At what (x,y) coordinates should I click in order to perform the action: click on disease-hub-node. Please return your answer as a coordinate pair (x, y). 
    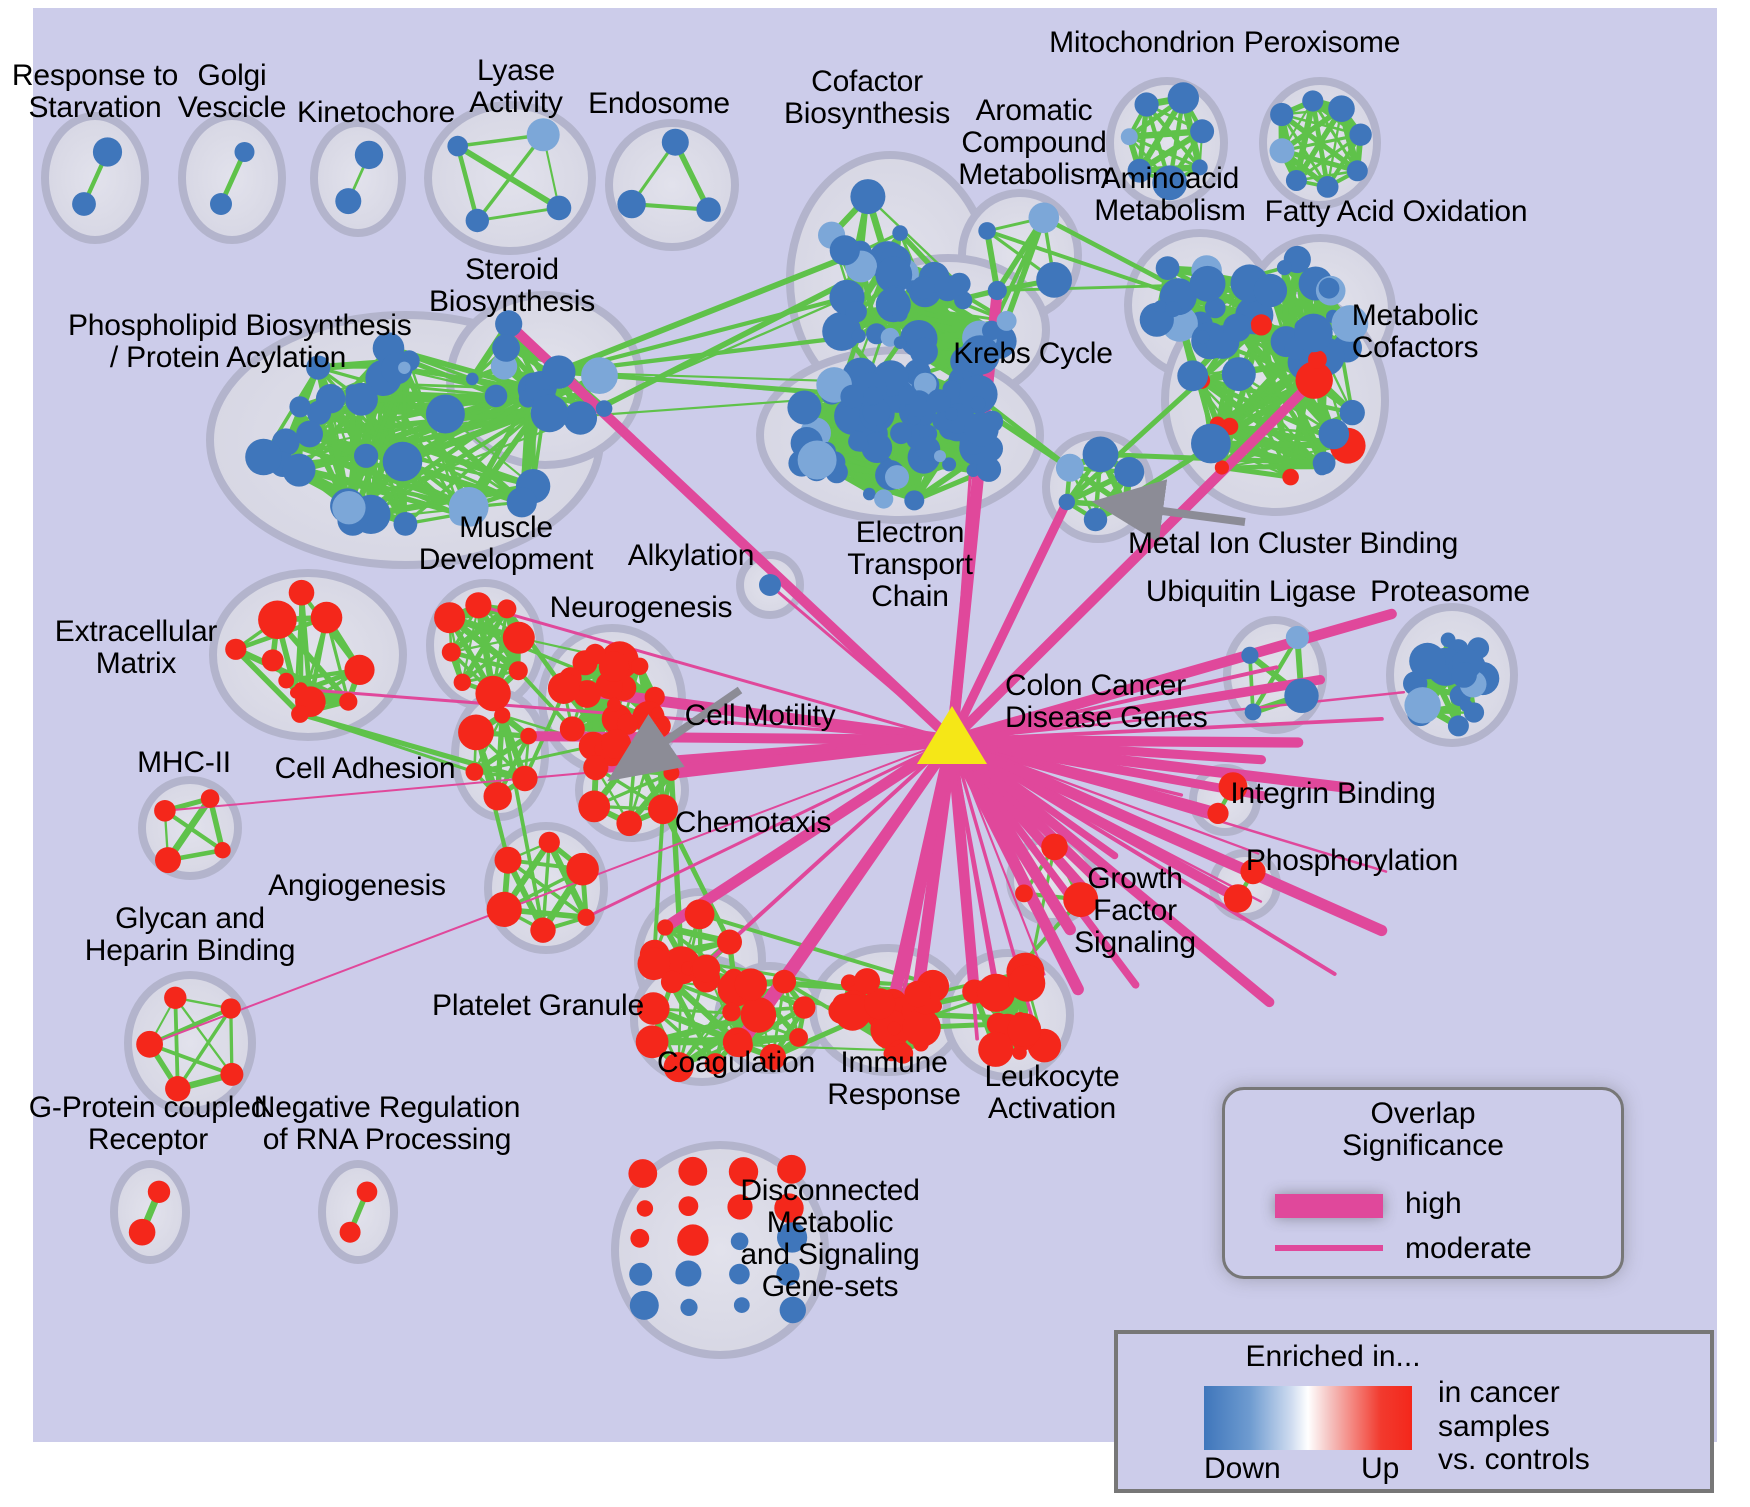
    Looking at the image, I should click on (952, 735).